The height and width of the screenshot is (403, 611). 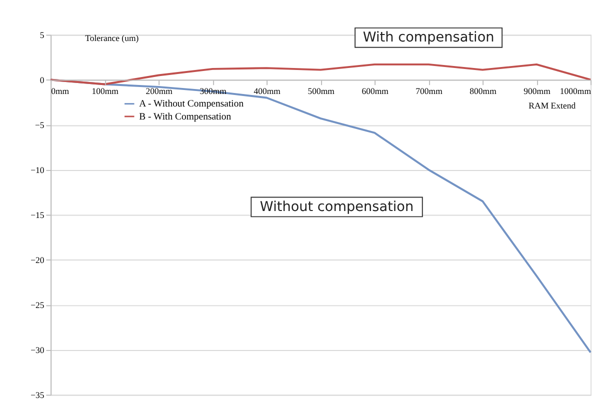 What do you see at coordinates (483, 91) in the screenshot?
I see `x-tick-label: 800mm` at bounding box center [483, 91].